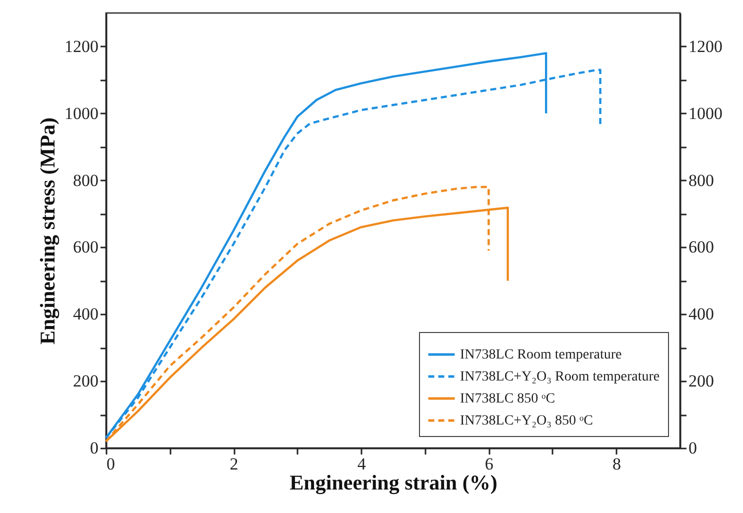 The width and height of the screenshot is (743, 513). Describe the element at coordinates (701, 180) in the screenshot. I see `y2-tick-label: 800` at that location.